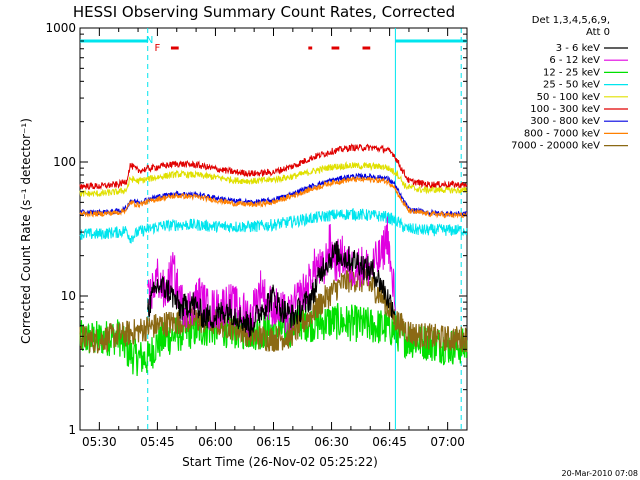 This screenshot has width=640, height=480. I want to click on y-tick-label: 1, so click(72, 430).